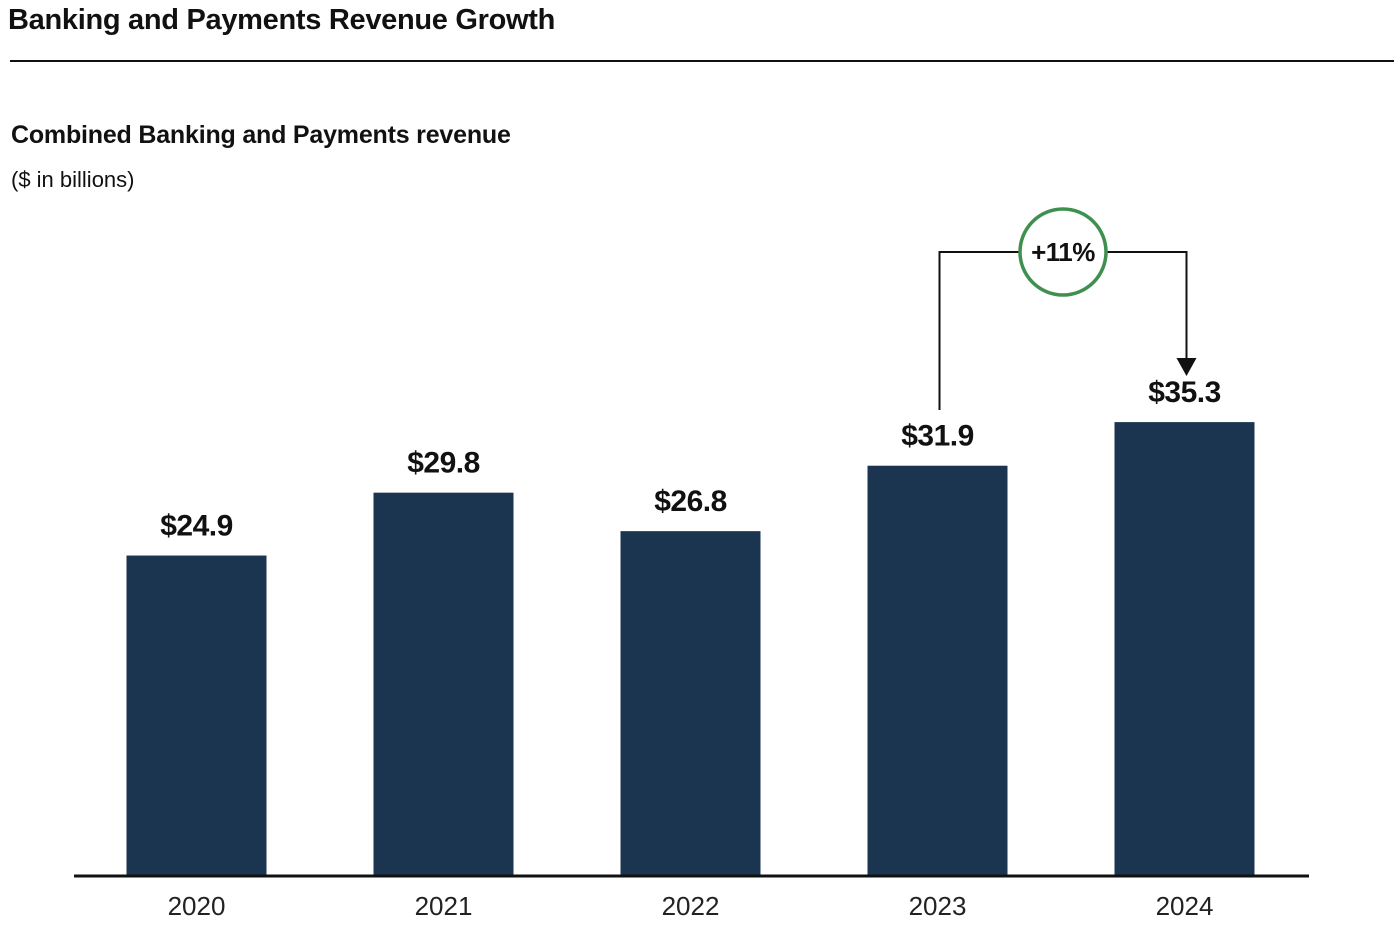 The image size is (1400, 935). Describe the element at coordinates (197, 906) in the screenshot. I see `x-tick-label-2020: 2020` at that location.